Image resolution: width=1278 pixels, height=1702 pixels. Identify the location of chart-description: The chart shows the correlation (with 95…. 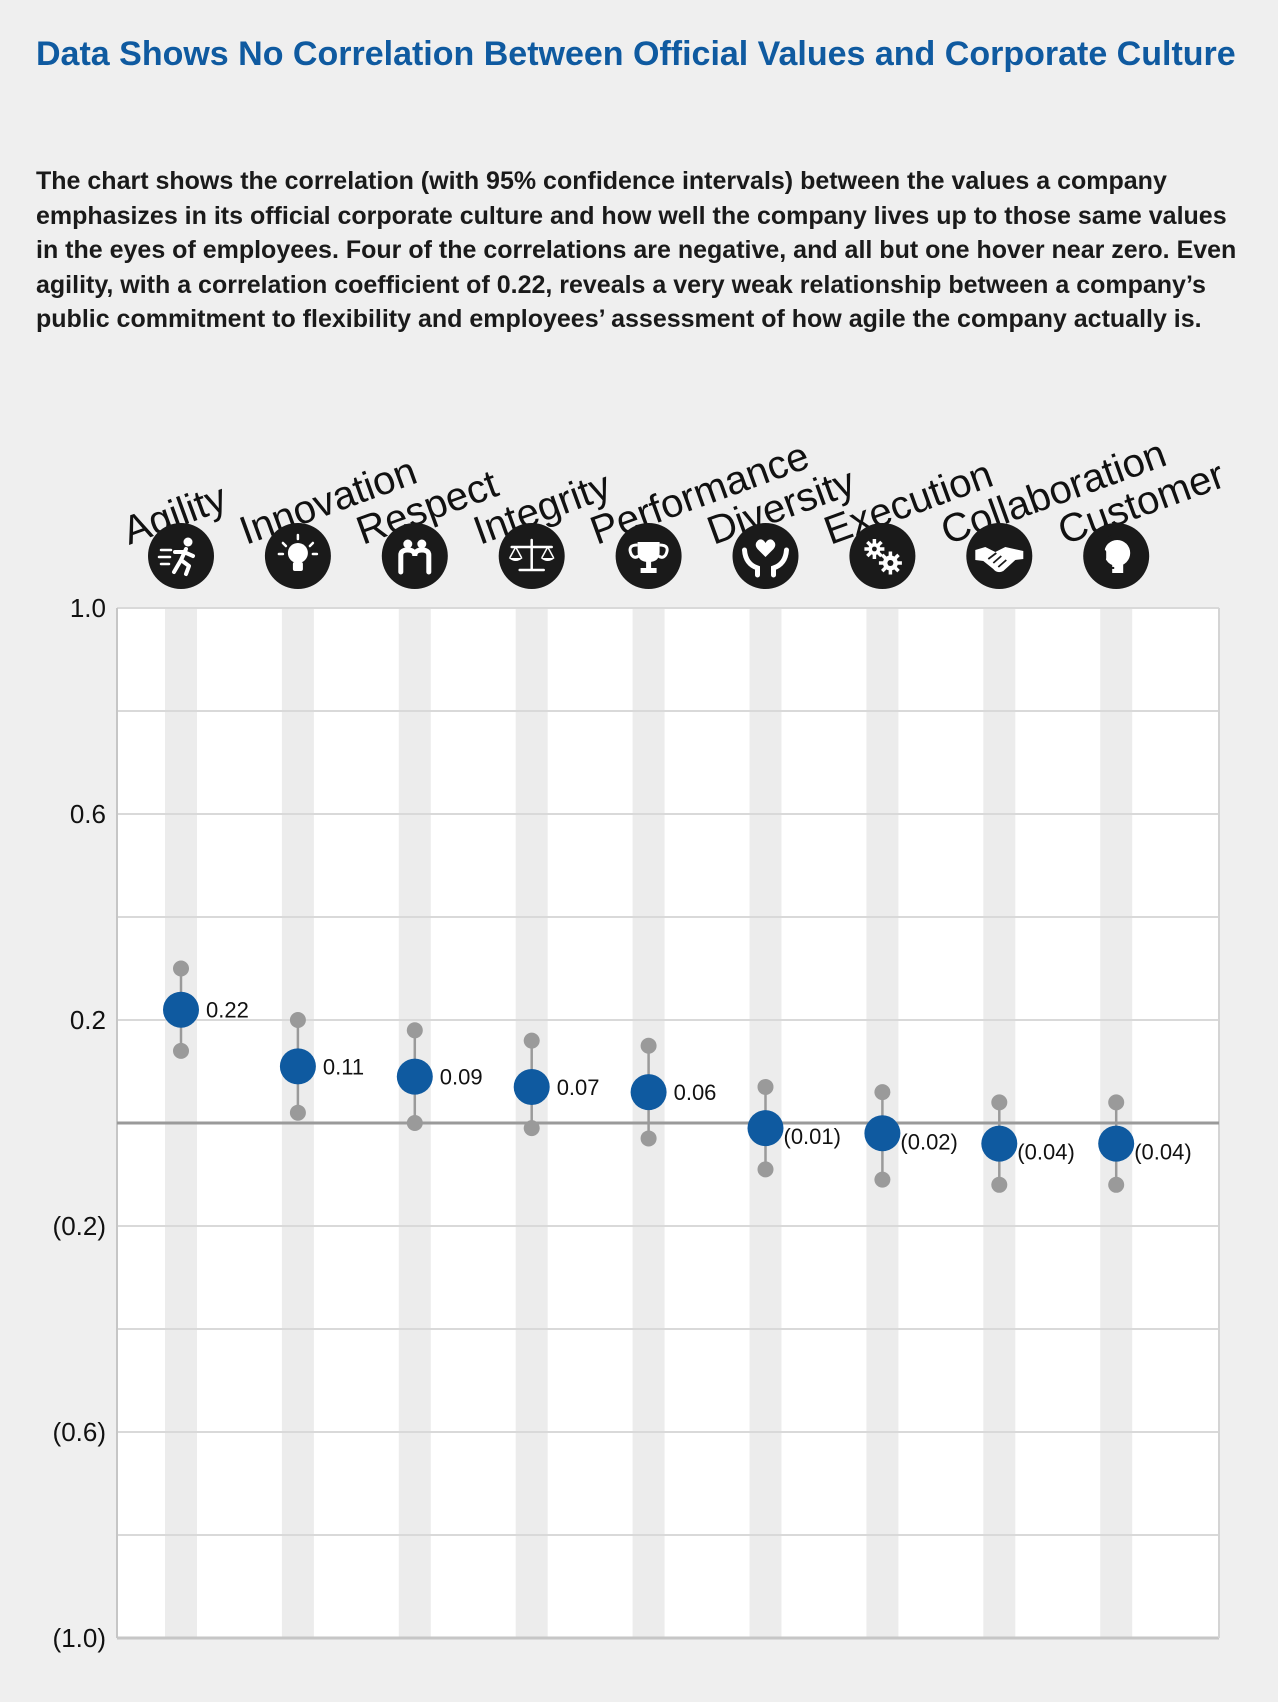
(636, 250).